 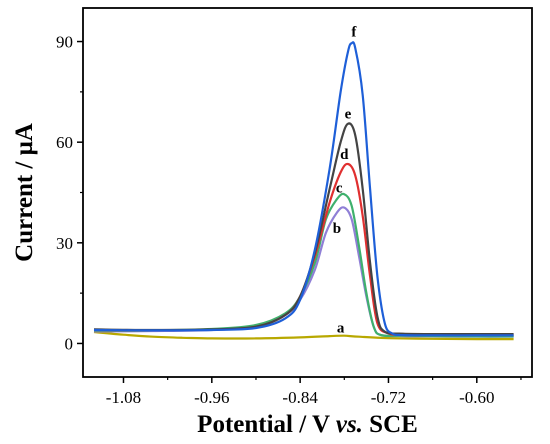 What do you see at coordinates (64, 142) in the screenshot?
I see `y-tick-label: 60` at bounding box center [64, 142].